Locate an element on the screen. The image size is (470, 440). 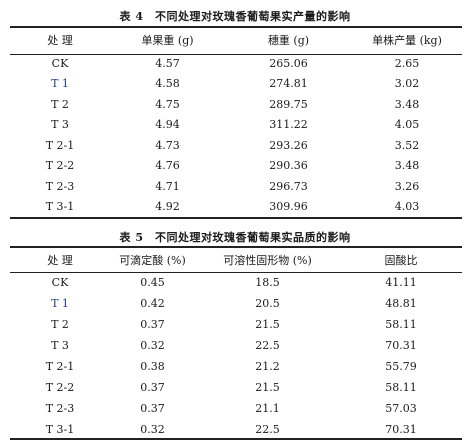
cell: 0.45 is located at coordinates (152, 282).